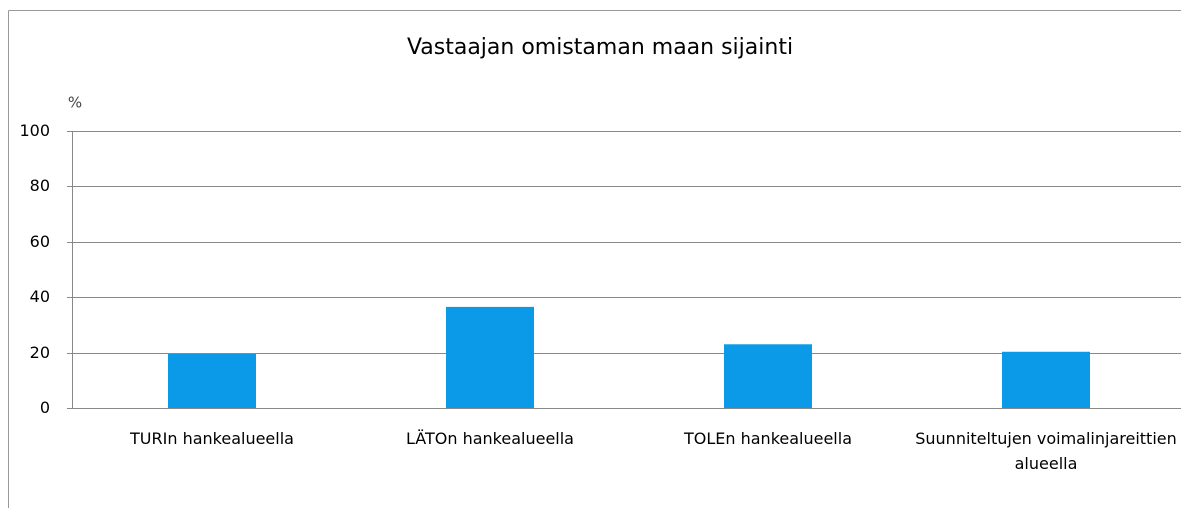  I want to click on y-tick-label: 20, so click(40, 352).